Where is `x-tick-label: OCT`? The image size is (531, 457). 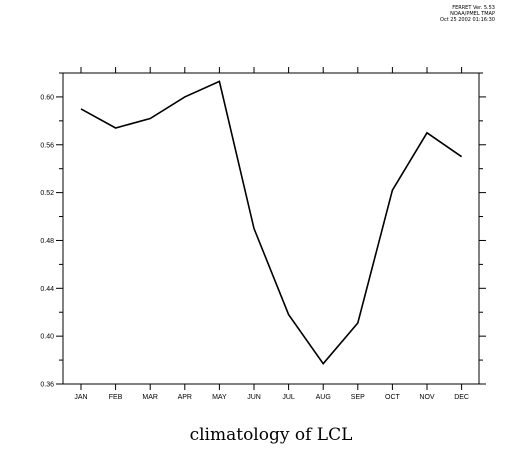
x-tick-label: OCT is located at coordinates (393, 397).